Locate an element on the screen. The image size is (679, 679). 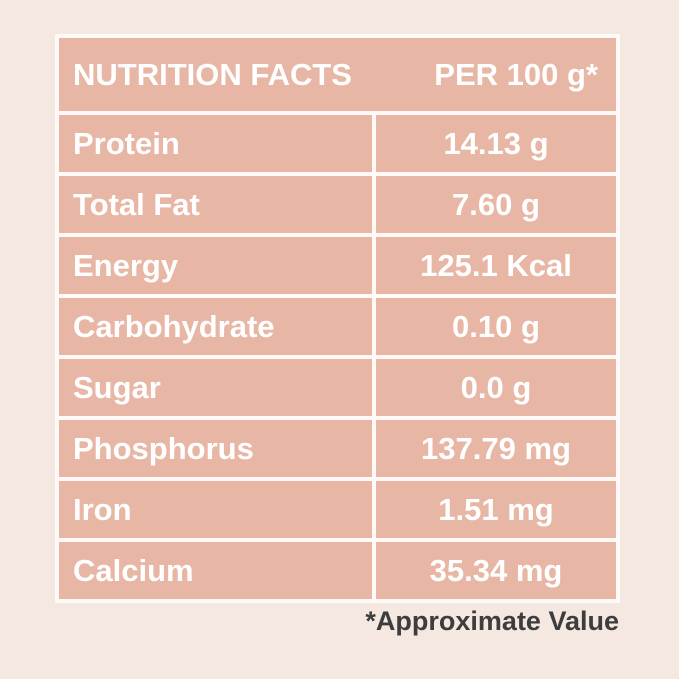
nutrient-name: Sugar is located at coordinates (215, 387).